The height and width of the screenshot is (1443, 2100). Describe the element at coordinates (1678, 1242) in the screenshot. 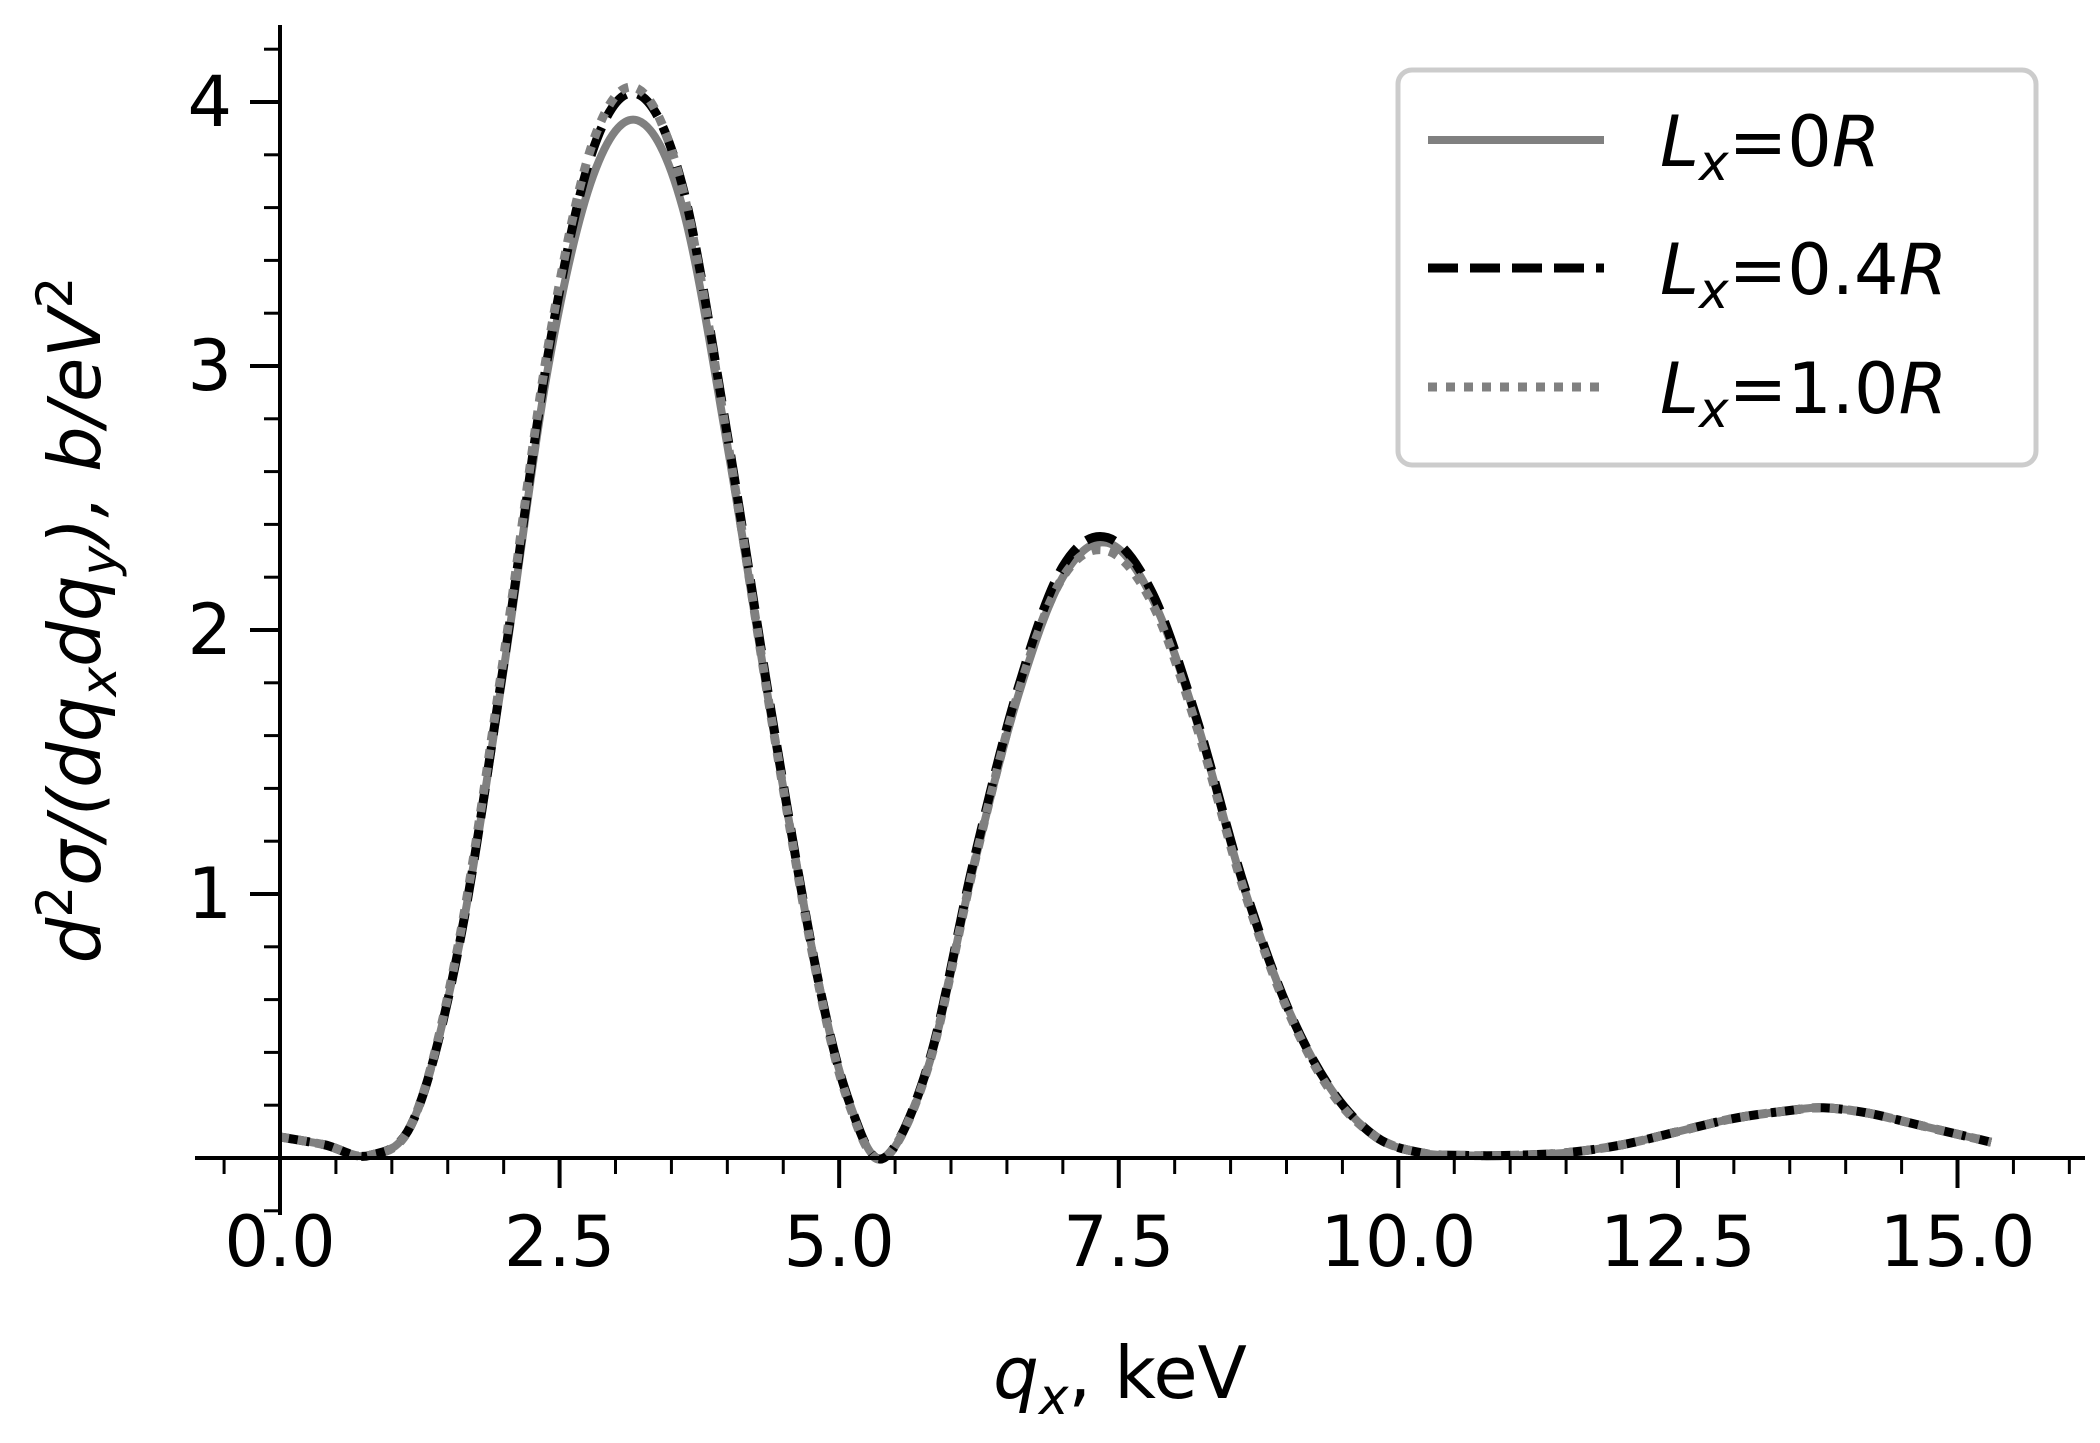

I see `x-tick-label: 12.5` at that location.